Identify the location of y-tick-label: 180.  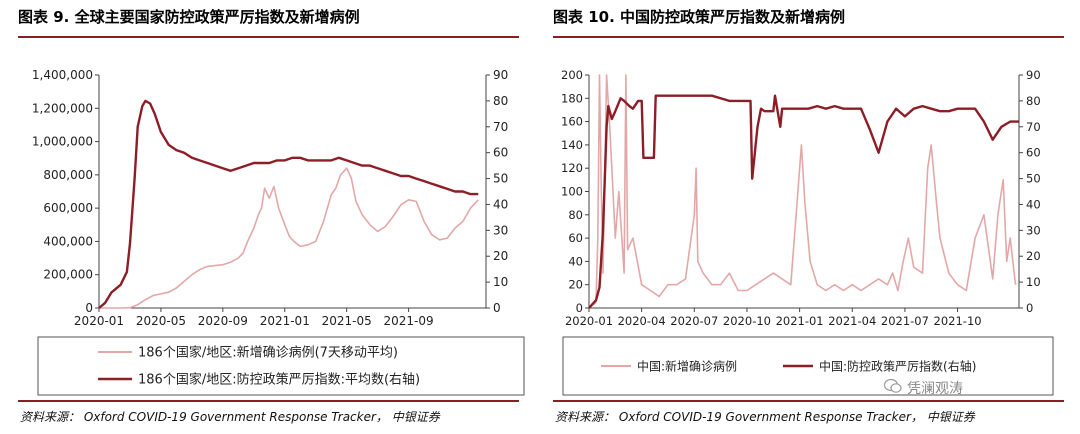
(572, 98).